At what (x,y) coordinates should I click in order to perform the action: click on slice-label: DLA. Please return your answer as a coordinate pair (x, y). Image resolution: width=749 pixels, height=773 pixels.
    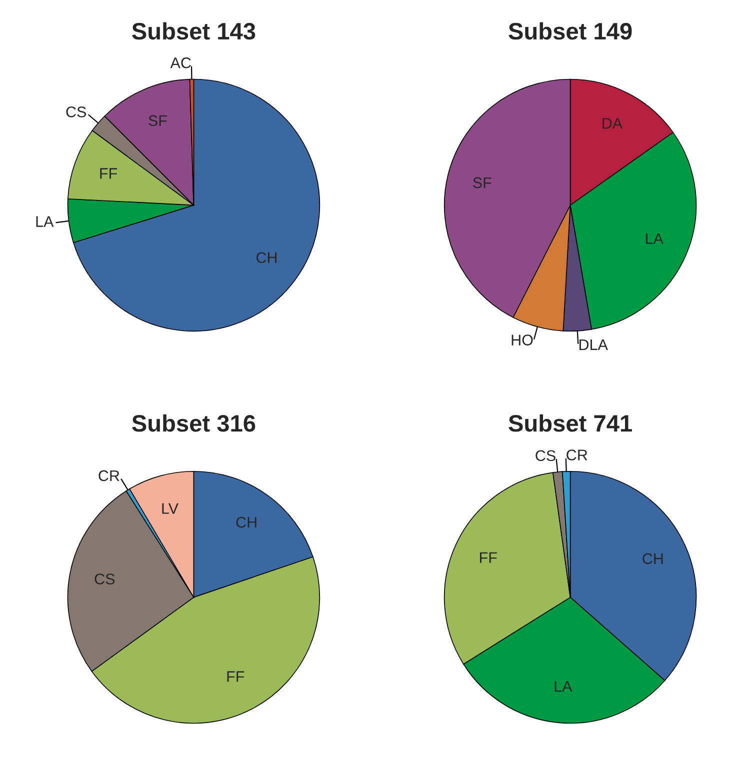
    Looking at the image, I should click on (594, 344).